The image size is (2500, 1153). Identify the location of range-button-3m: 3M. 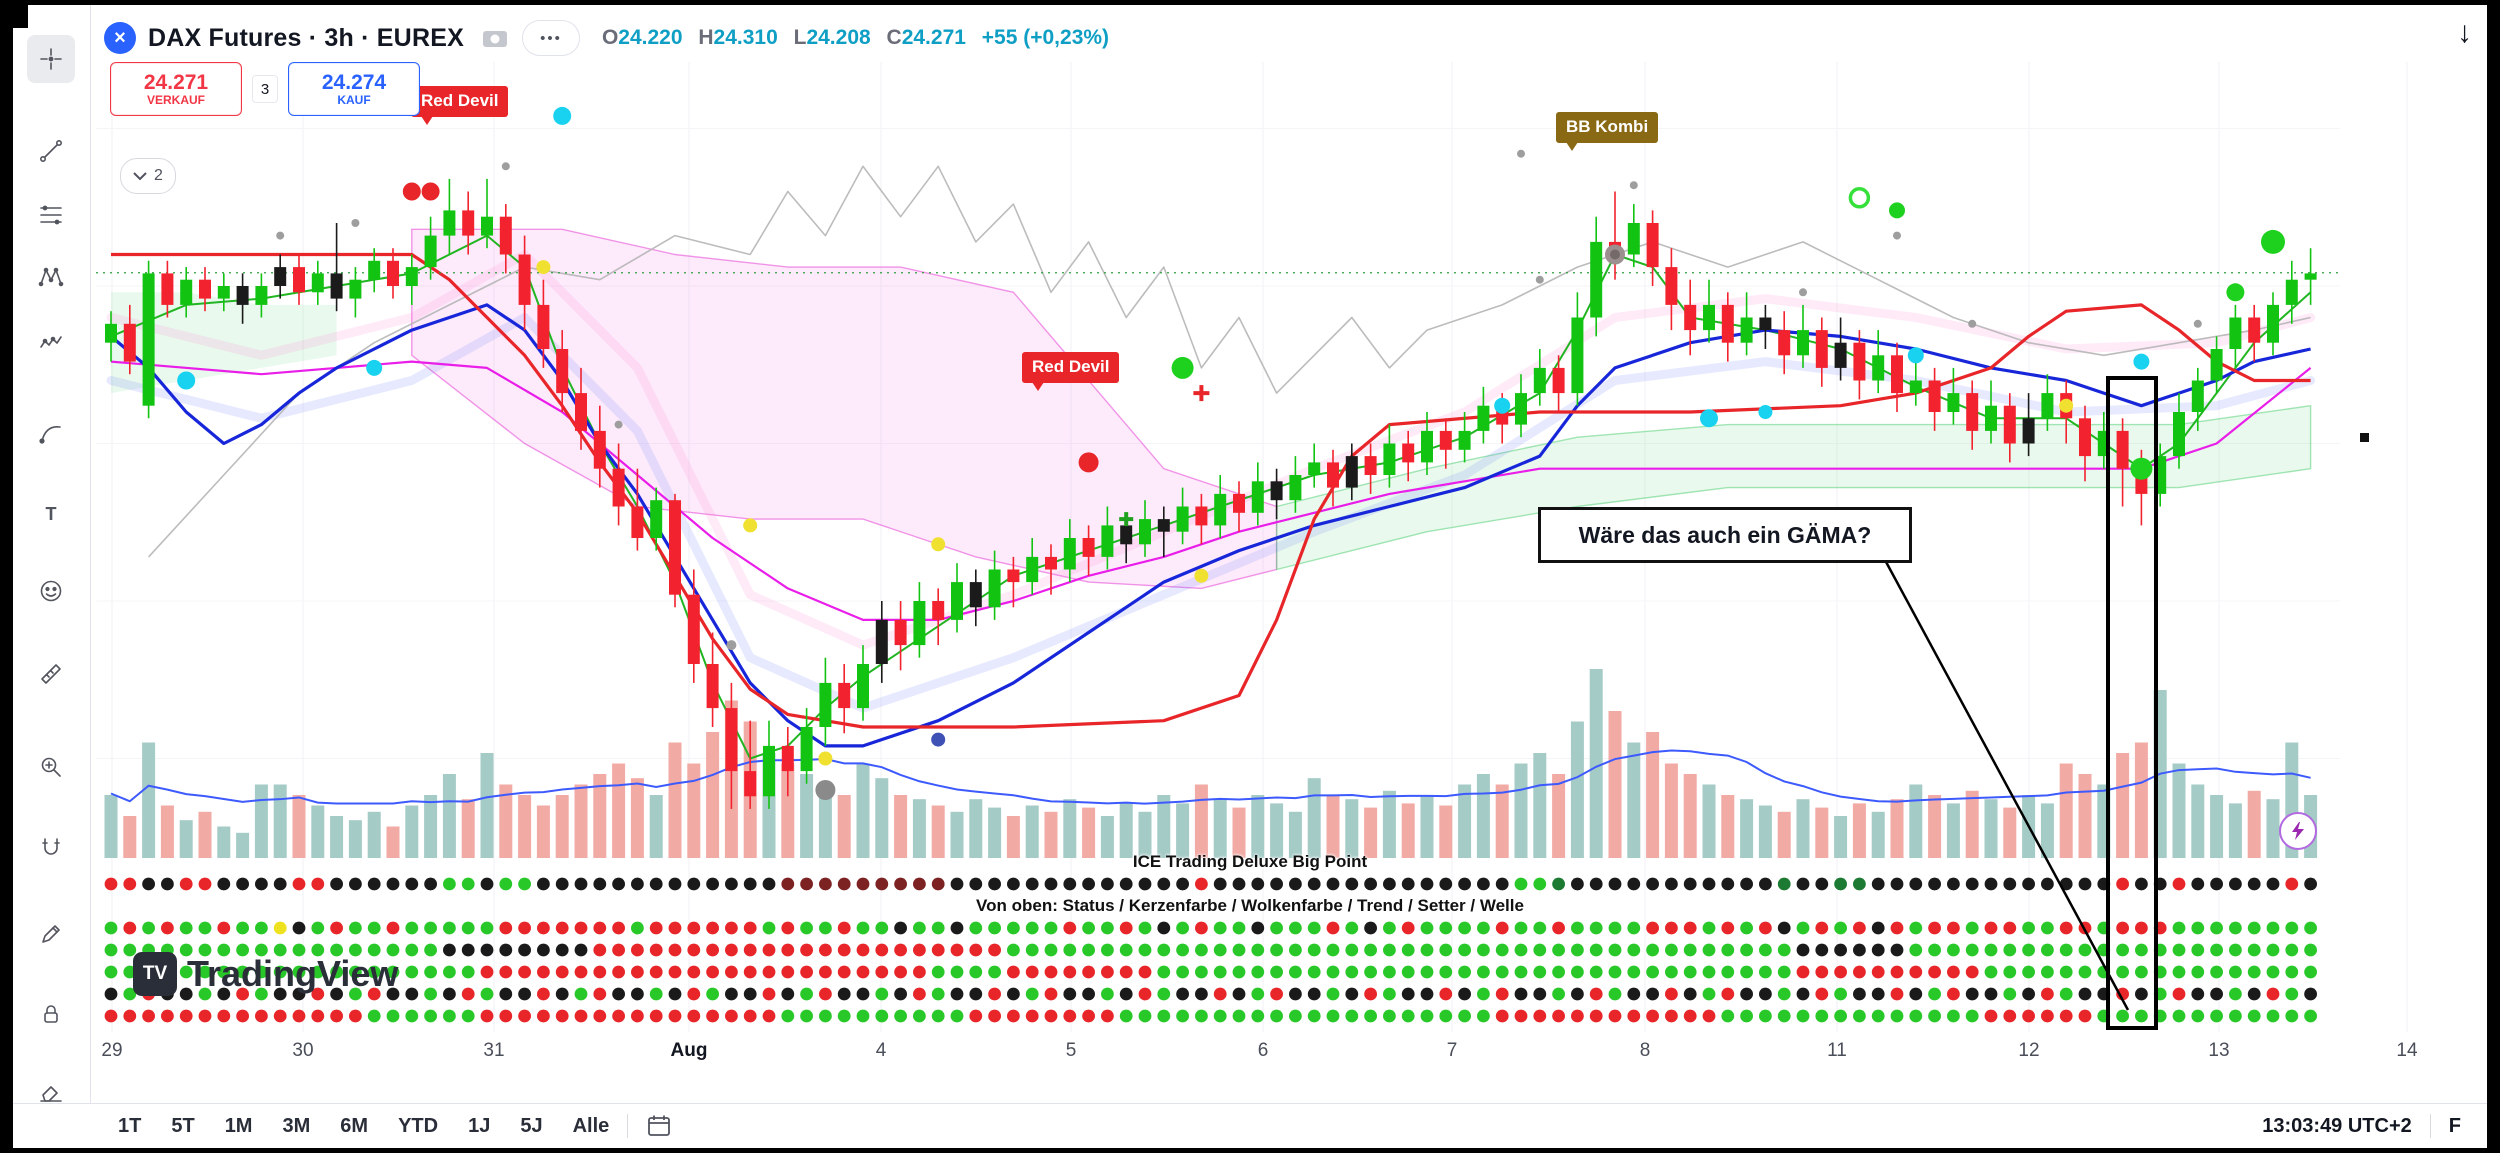
(296, 1125).